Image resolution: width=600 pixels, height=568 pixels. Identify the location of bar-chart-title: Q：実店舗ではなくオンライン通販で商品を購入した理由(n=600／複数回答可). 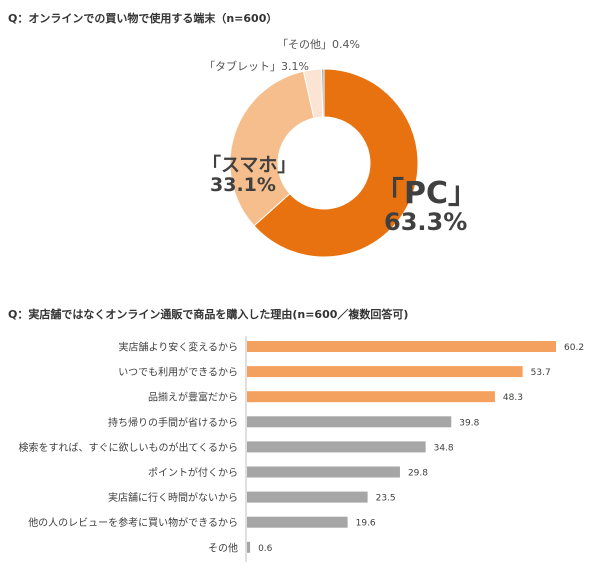
(208, 314).